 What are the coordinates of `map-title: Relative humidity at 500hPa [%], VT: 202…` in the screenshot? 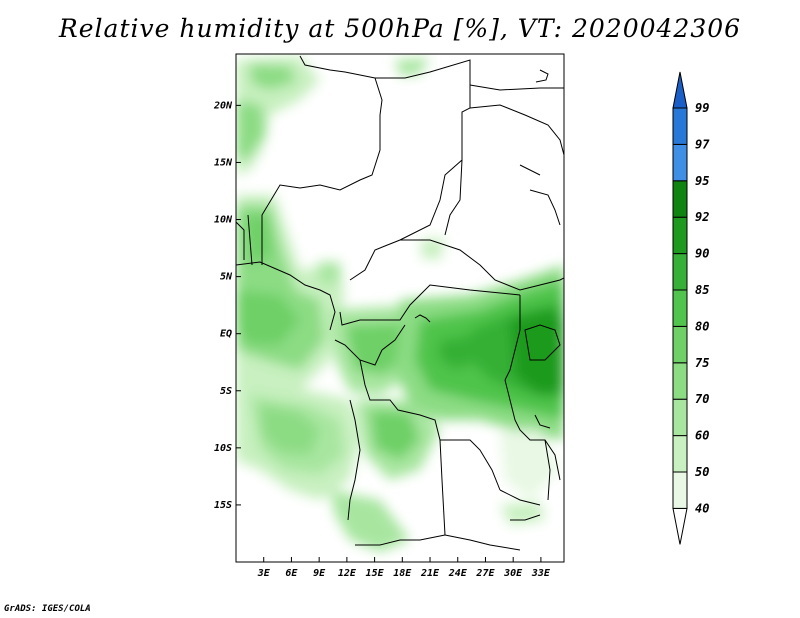 It's located at (400, 28).